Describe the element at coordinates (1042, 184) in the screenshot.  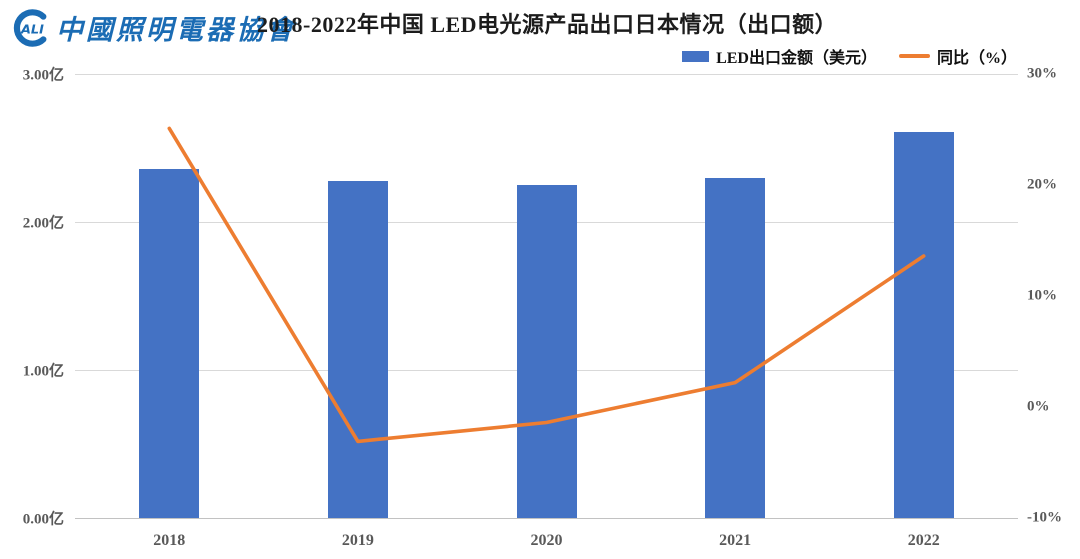
I see `right-axis-tick: 20%` at that location.